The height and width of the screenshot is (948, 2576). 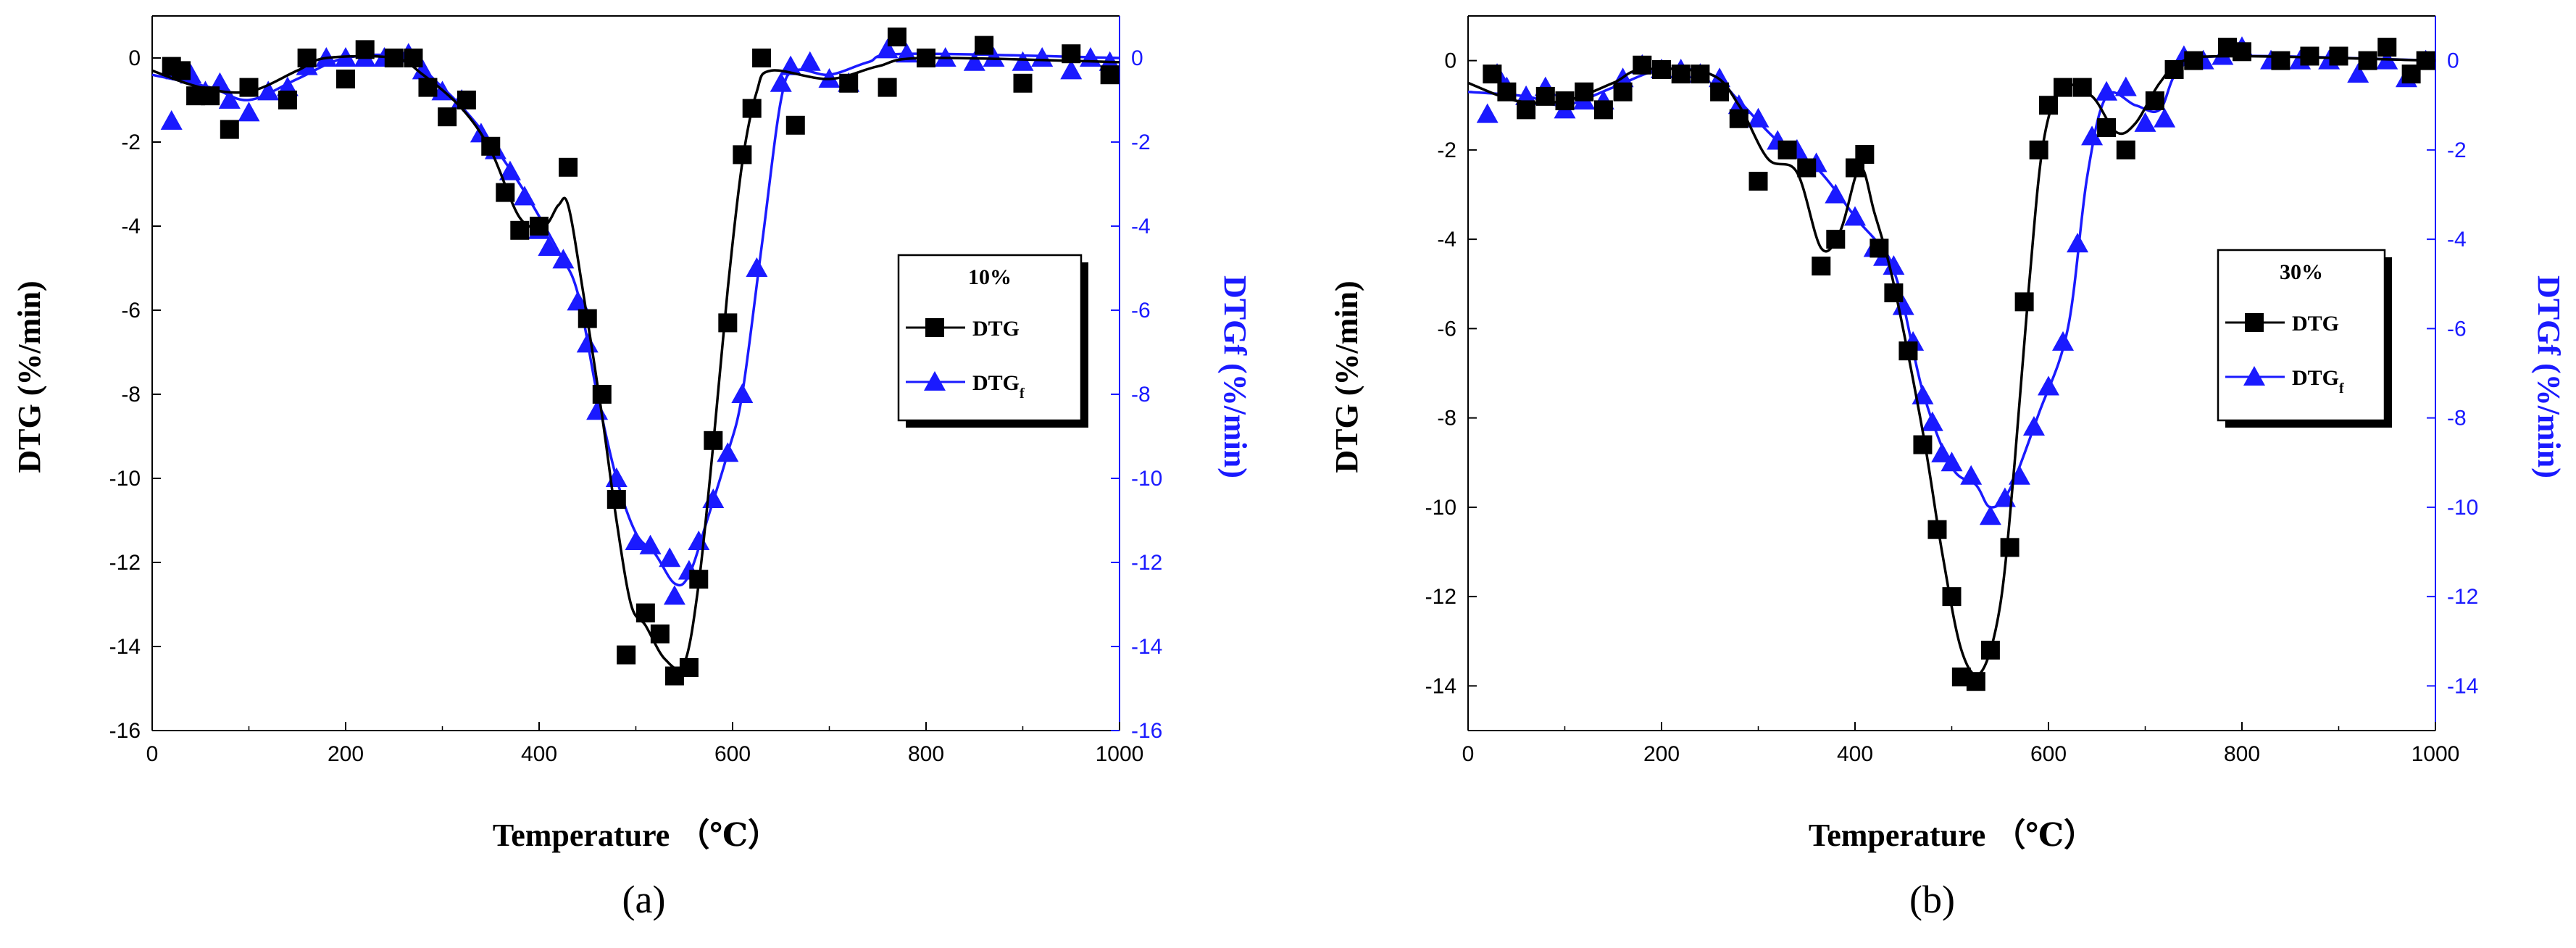 I want to click on y-axis-ticks: 0 -2 -4 -6 -8 -10 -12 -14, so click(x=1451, y=373).